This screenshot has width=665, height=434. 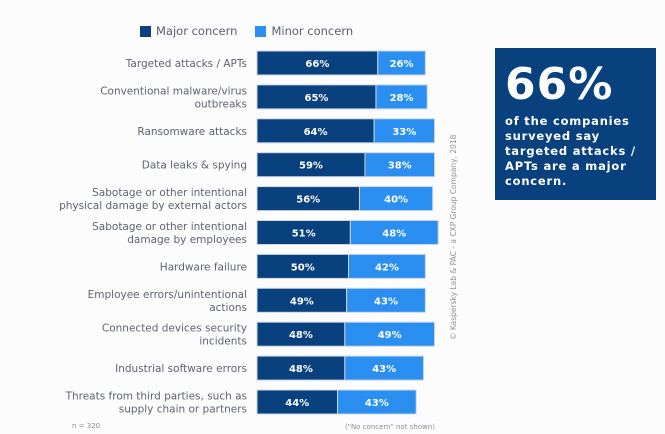 I want to click on value-label-minor: 40%, so click(x=396, y=200).